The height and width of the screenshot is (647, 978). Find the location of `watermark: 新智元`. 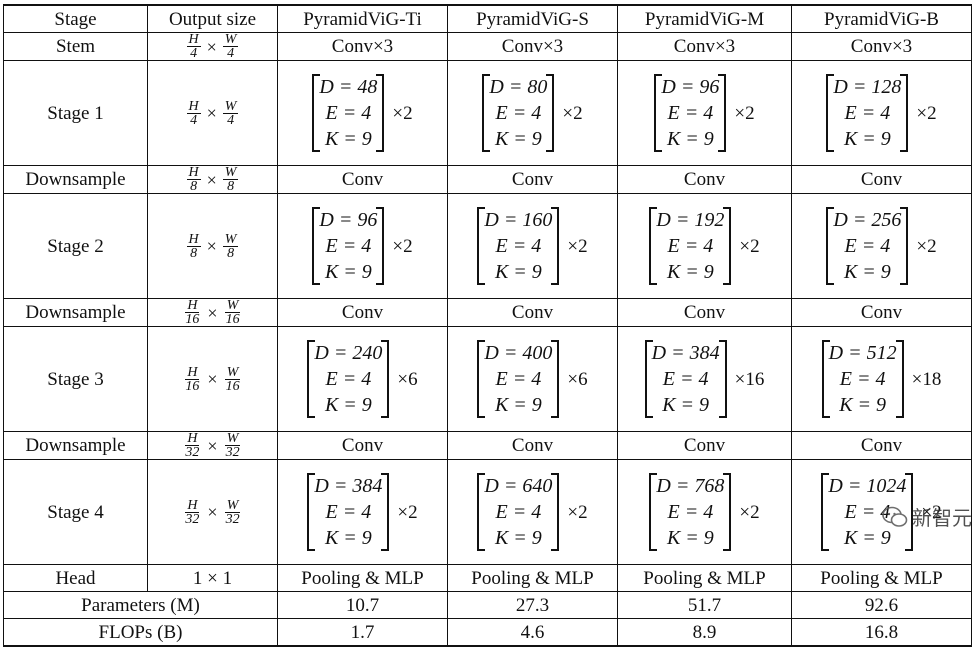

watermark: 新智元 is located at coordinates (927, 516).